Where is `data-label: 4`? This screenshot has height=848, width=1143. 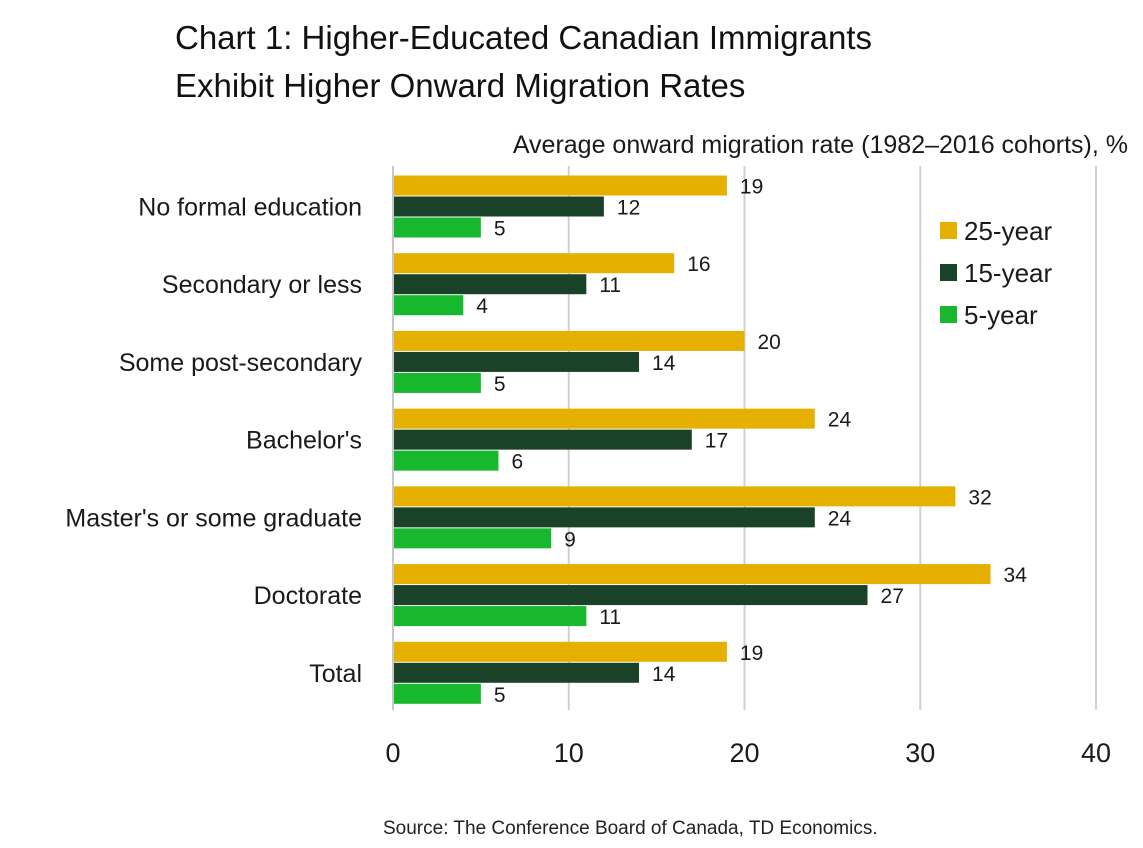
data-label: 4 is located at coordinates (482, 306).